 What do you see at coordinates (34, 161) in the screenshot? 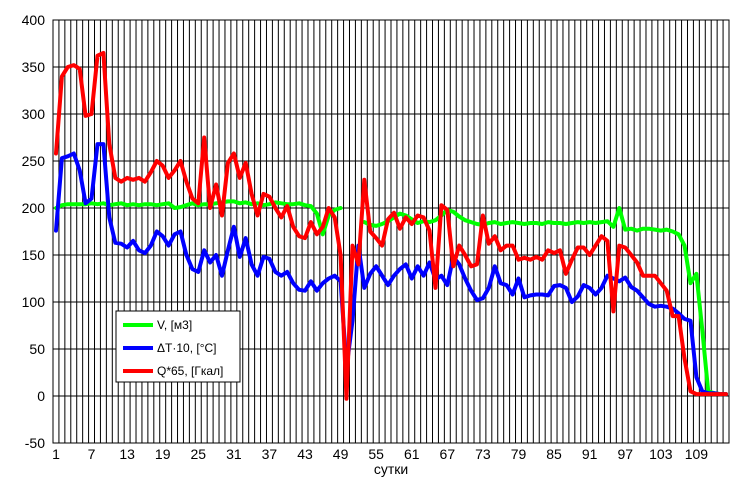
I see `y-tick-label: 250` at bounding box center [34, 161].